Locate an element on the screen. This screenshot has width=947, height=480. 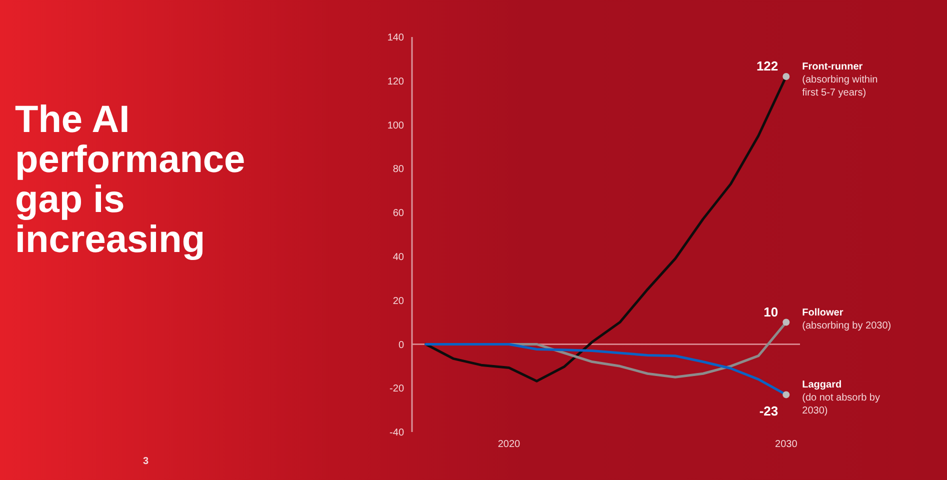
y-tick-label: 100 is located at coordinates (395, 126).